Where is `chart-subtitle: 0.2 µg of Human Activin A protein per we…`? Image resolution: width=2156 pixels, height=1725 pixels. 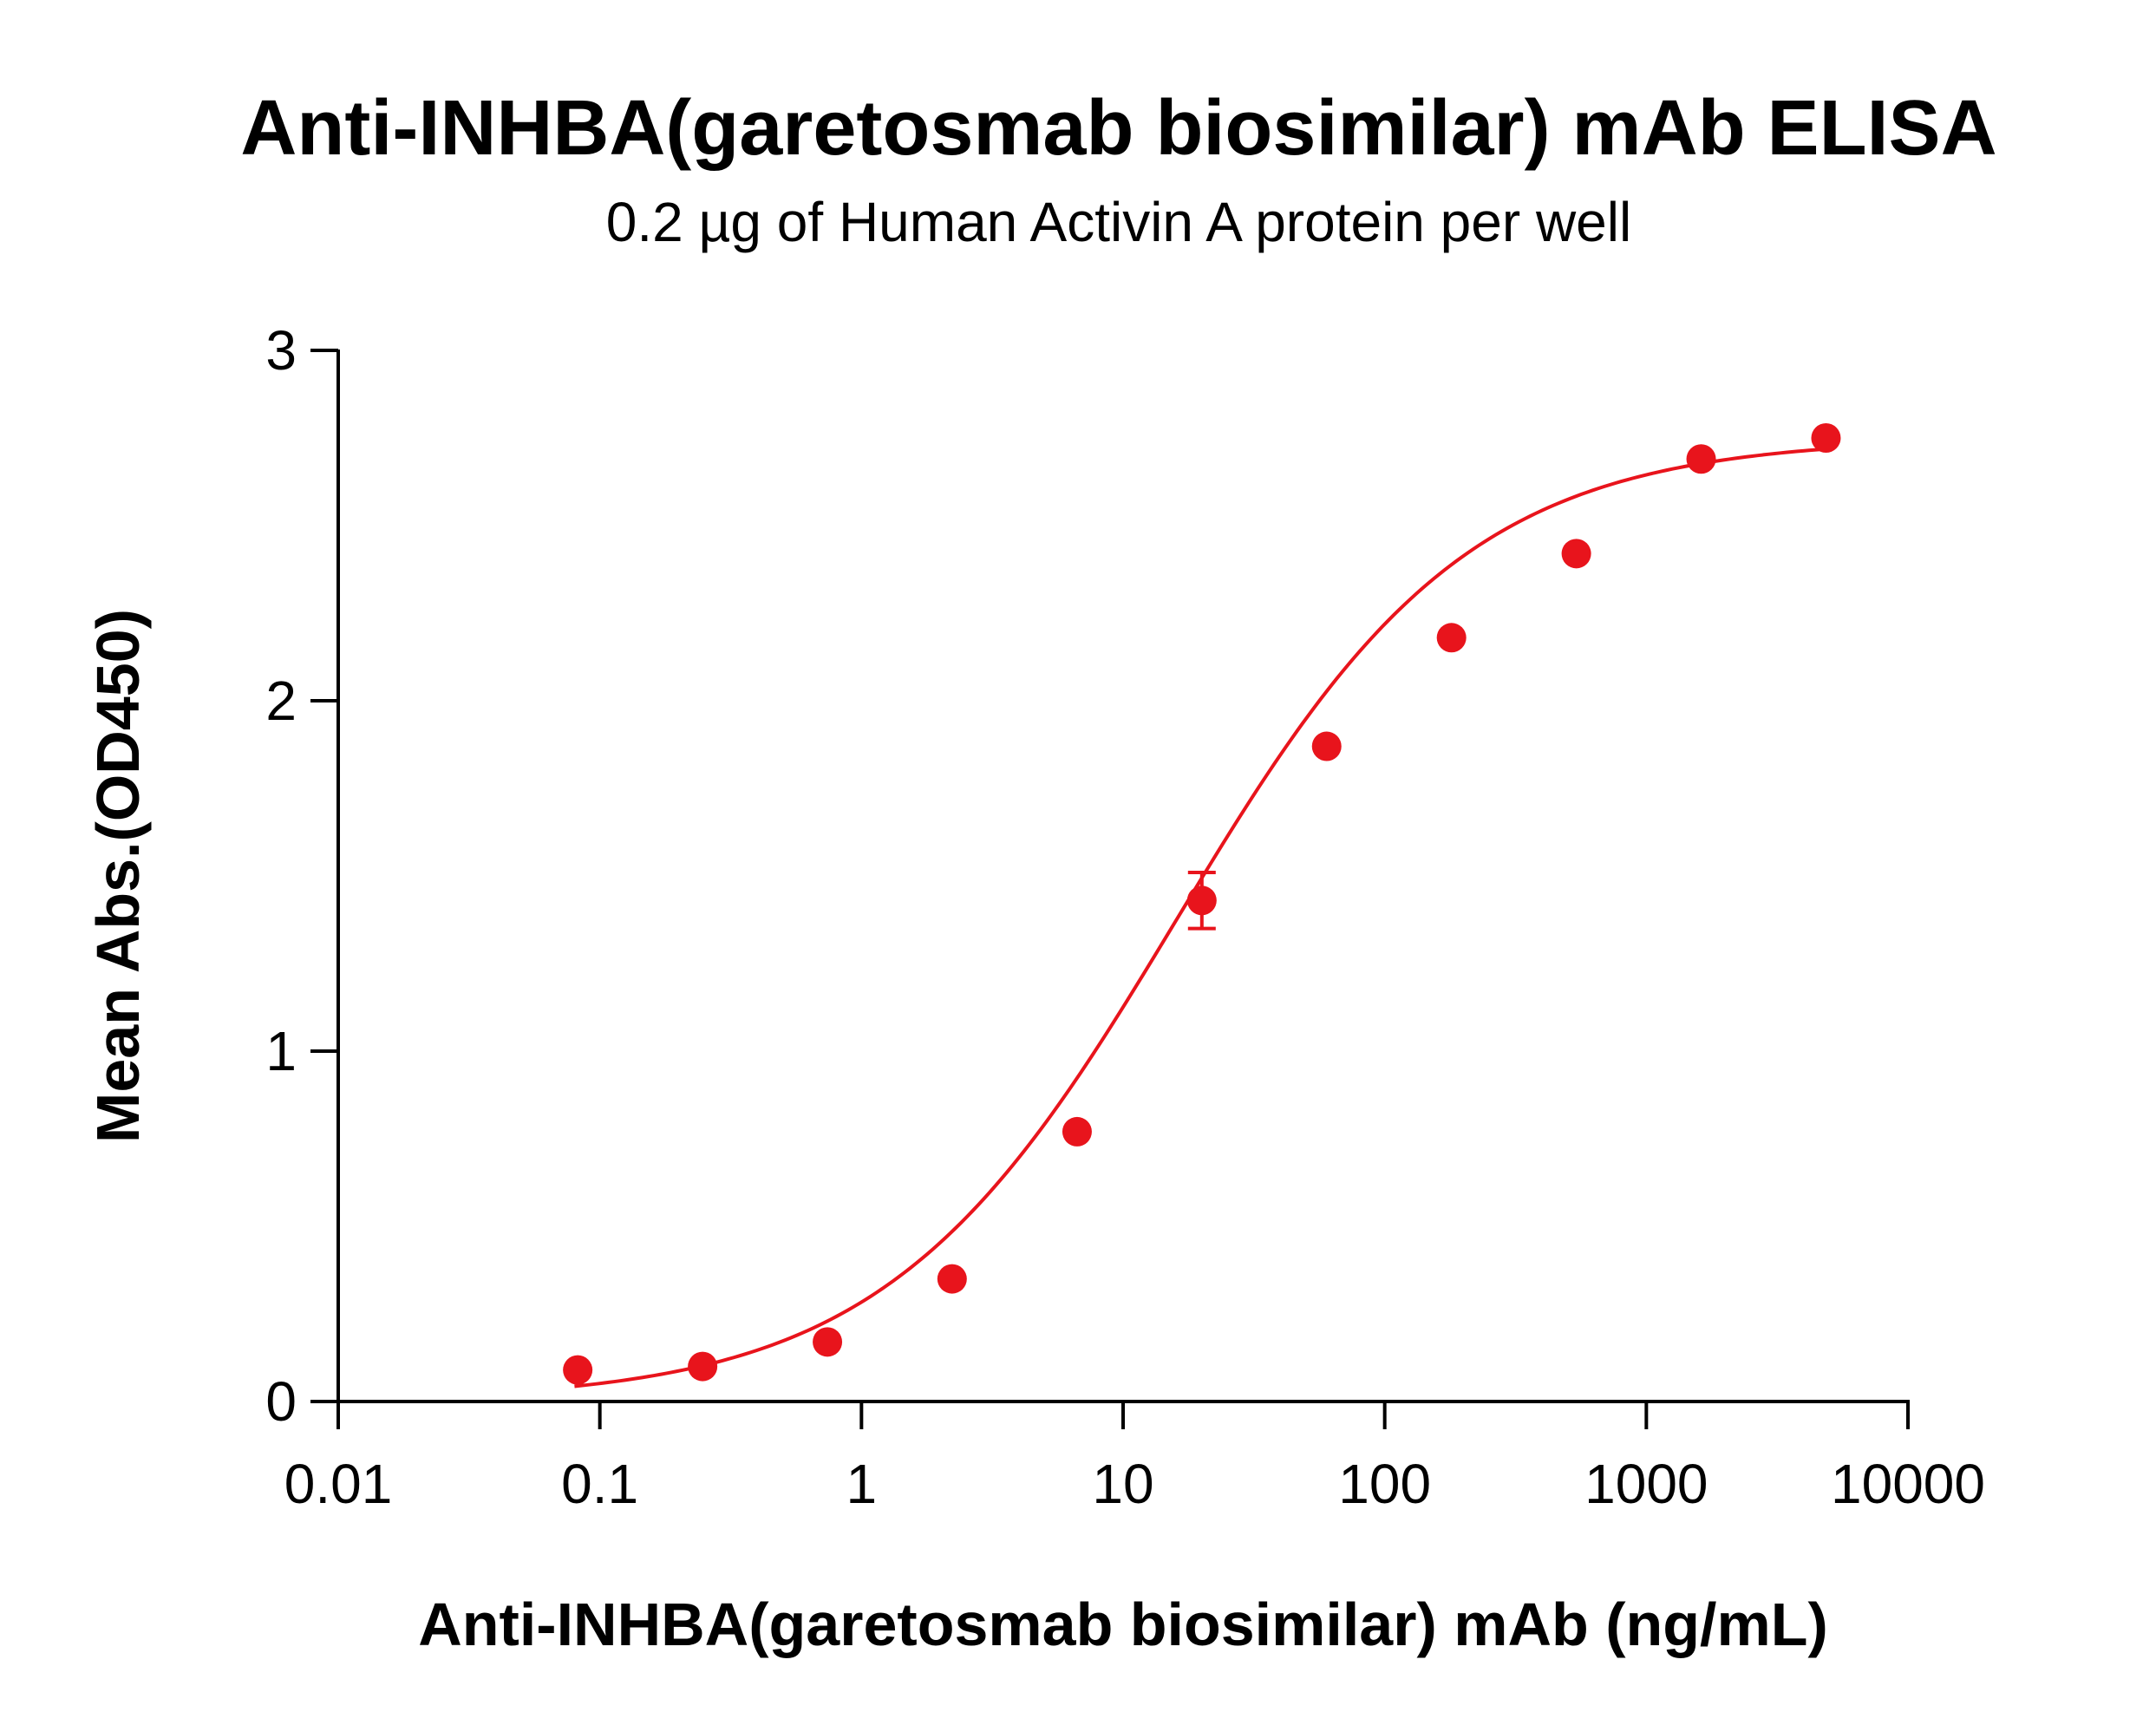 chart-subtitle: 0.2 µg of Human Activin A protein per we… is located at coordinates (1119, 222).